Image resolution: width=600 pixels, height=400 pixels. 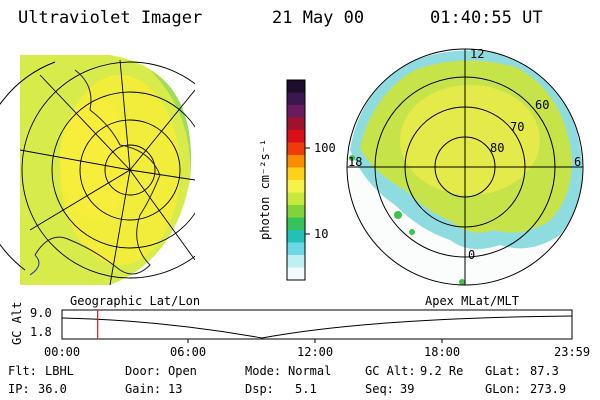 I want to click on info-value-dsp: 5.1, so click(x=306, y=389).